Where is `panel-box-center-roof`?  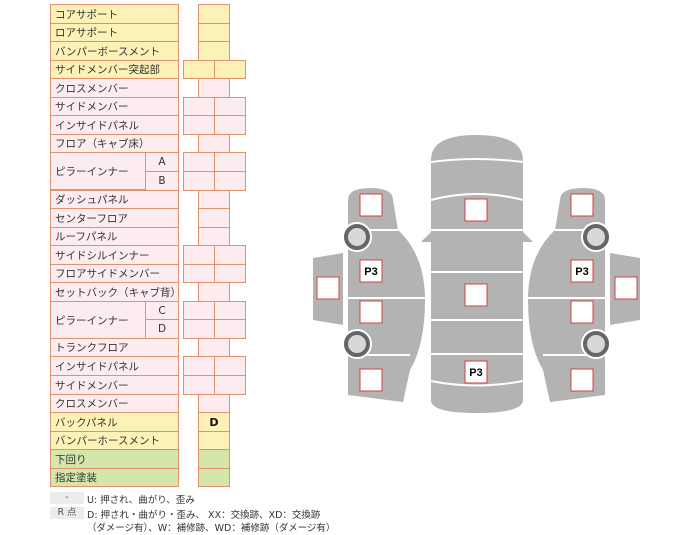 panel-box-center-roof is located at coordinates (476, 295).